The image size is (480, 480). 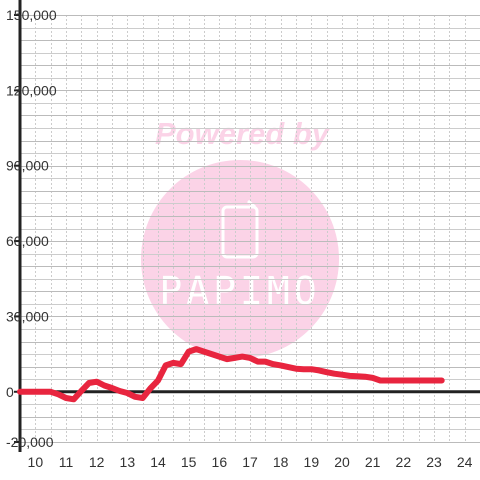 I want to click on x-tick-label: 24, so click(x=465, y=462).